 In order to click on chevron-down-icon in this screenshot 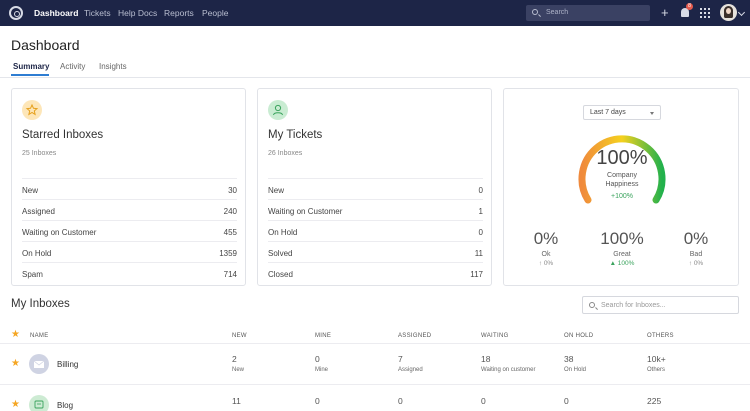, I will do `click(741, 12)`.